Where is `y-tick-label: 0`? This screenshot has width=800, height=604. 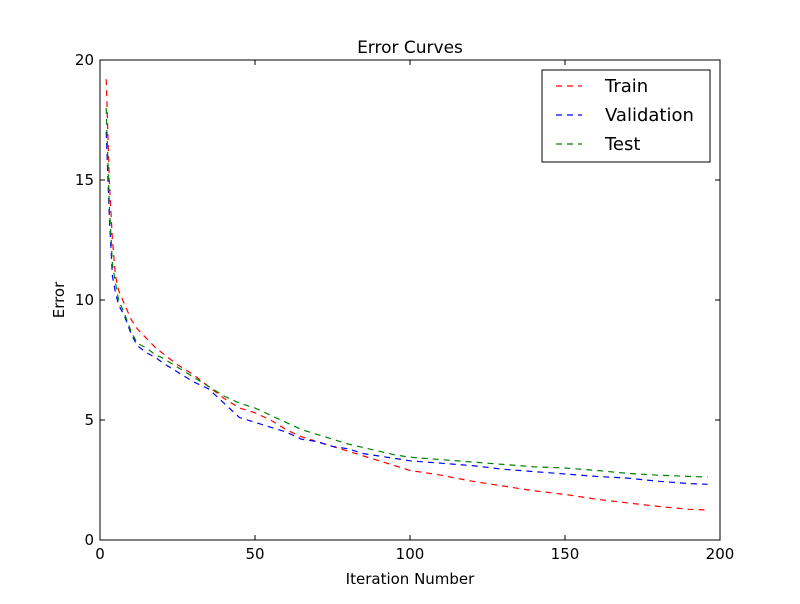
y-tick-label: 0 is located at coordinates (89, 540).